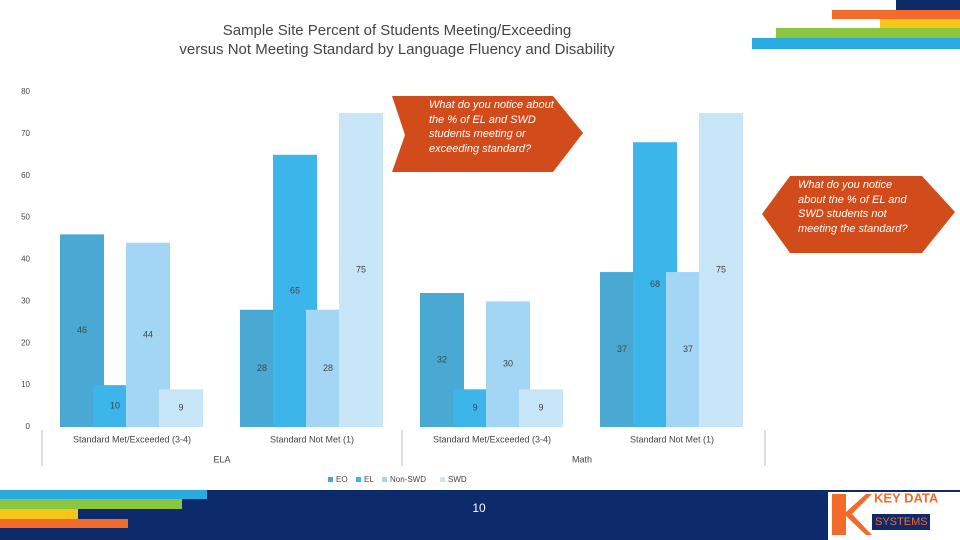 The height and width of the screenshot is (540, 960). Describe the element at coordinates (25, 217) in the screenshot. I see `y-tick-label: 50` at that location.